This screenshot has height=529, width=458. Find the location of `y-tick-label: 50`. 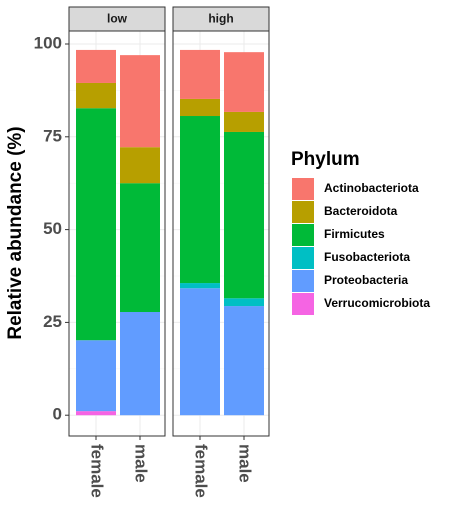

y-tick-label: 50 is located at coordinates (52, 228).